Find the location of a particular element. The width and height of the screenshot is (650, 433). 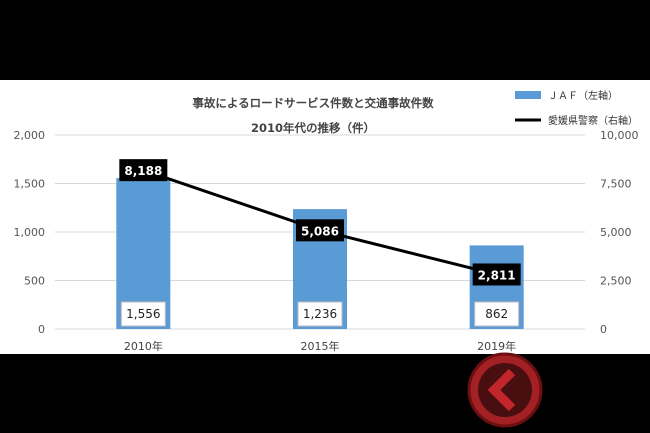

watermark-logo-icon is located at coordinates (505, 390).